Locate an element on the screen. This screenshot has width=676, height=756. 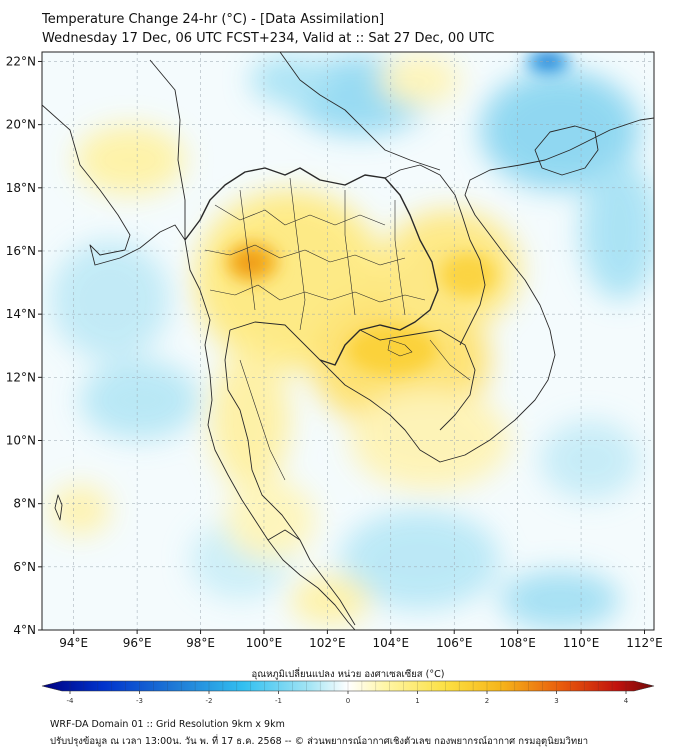
lon-tick-label: 110°E is located at coordinates (581, 643).